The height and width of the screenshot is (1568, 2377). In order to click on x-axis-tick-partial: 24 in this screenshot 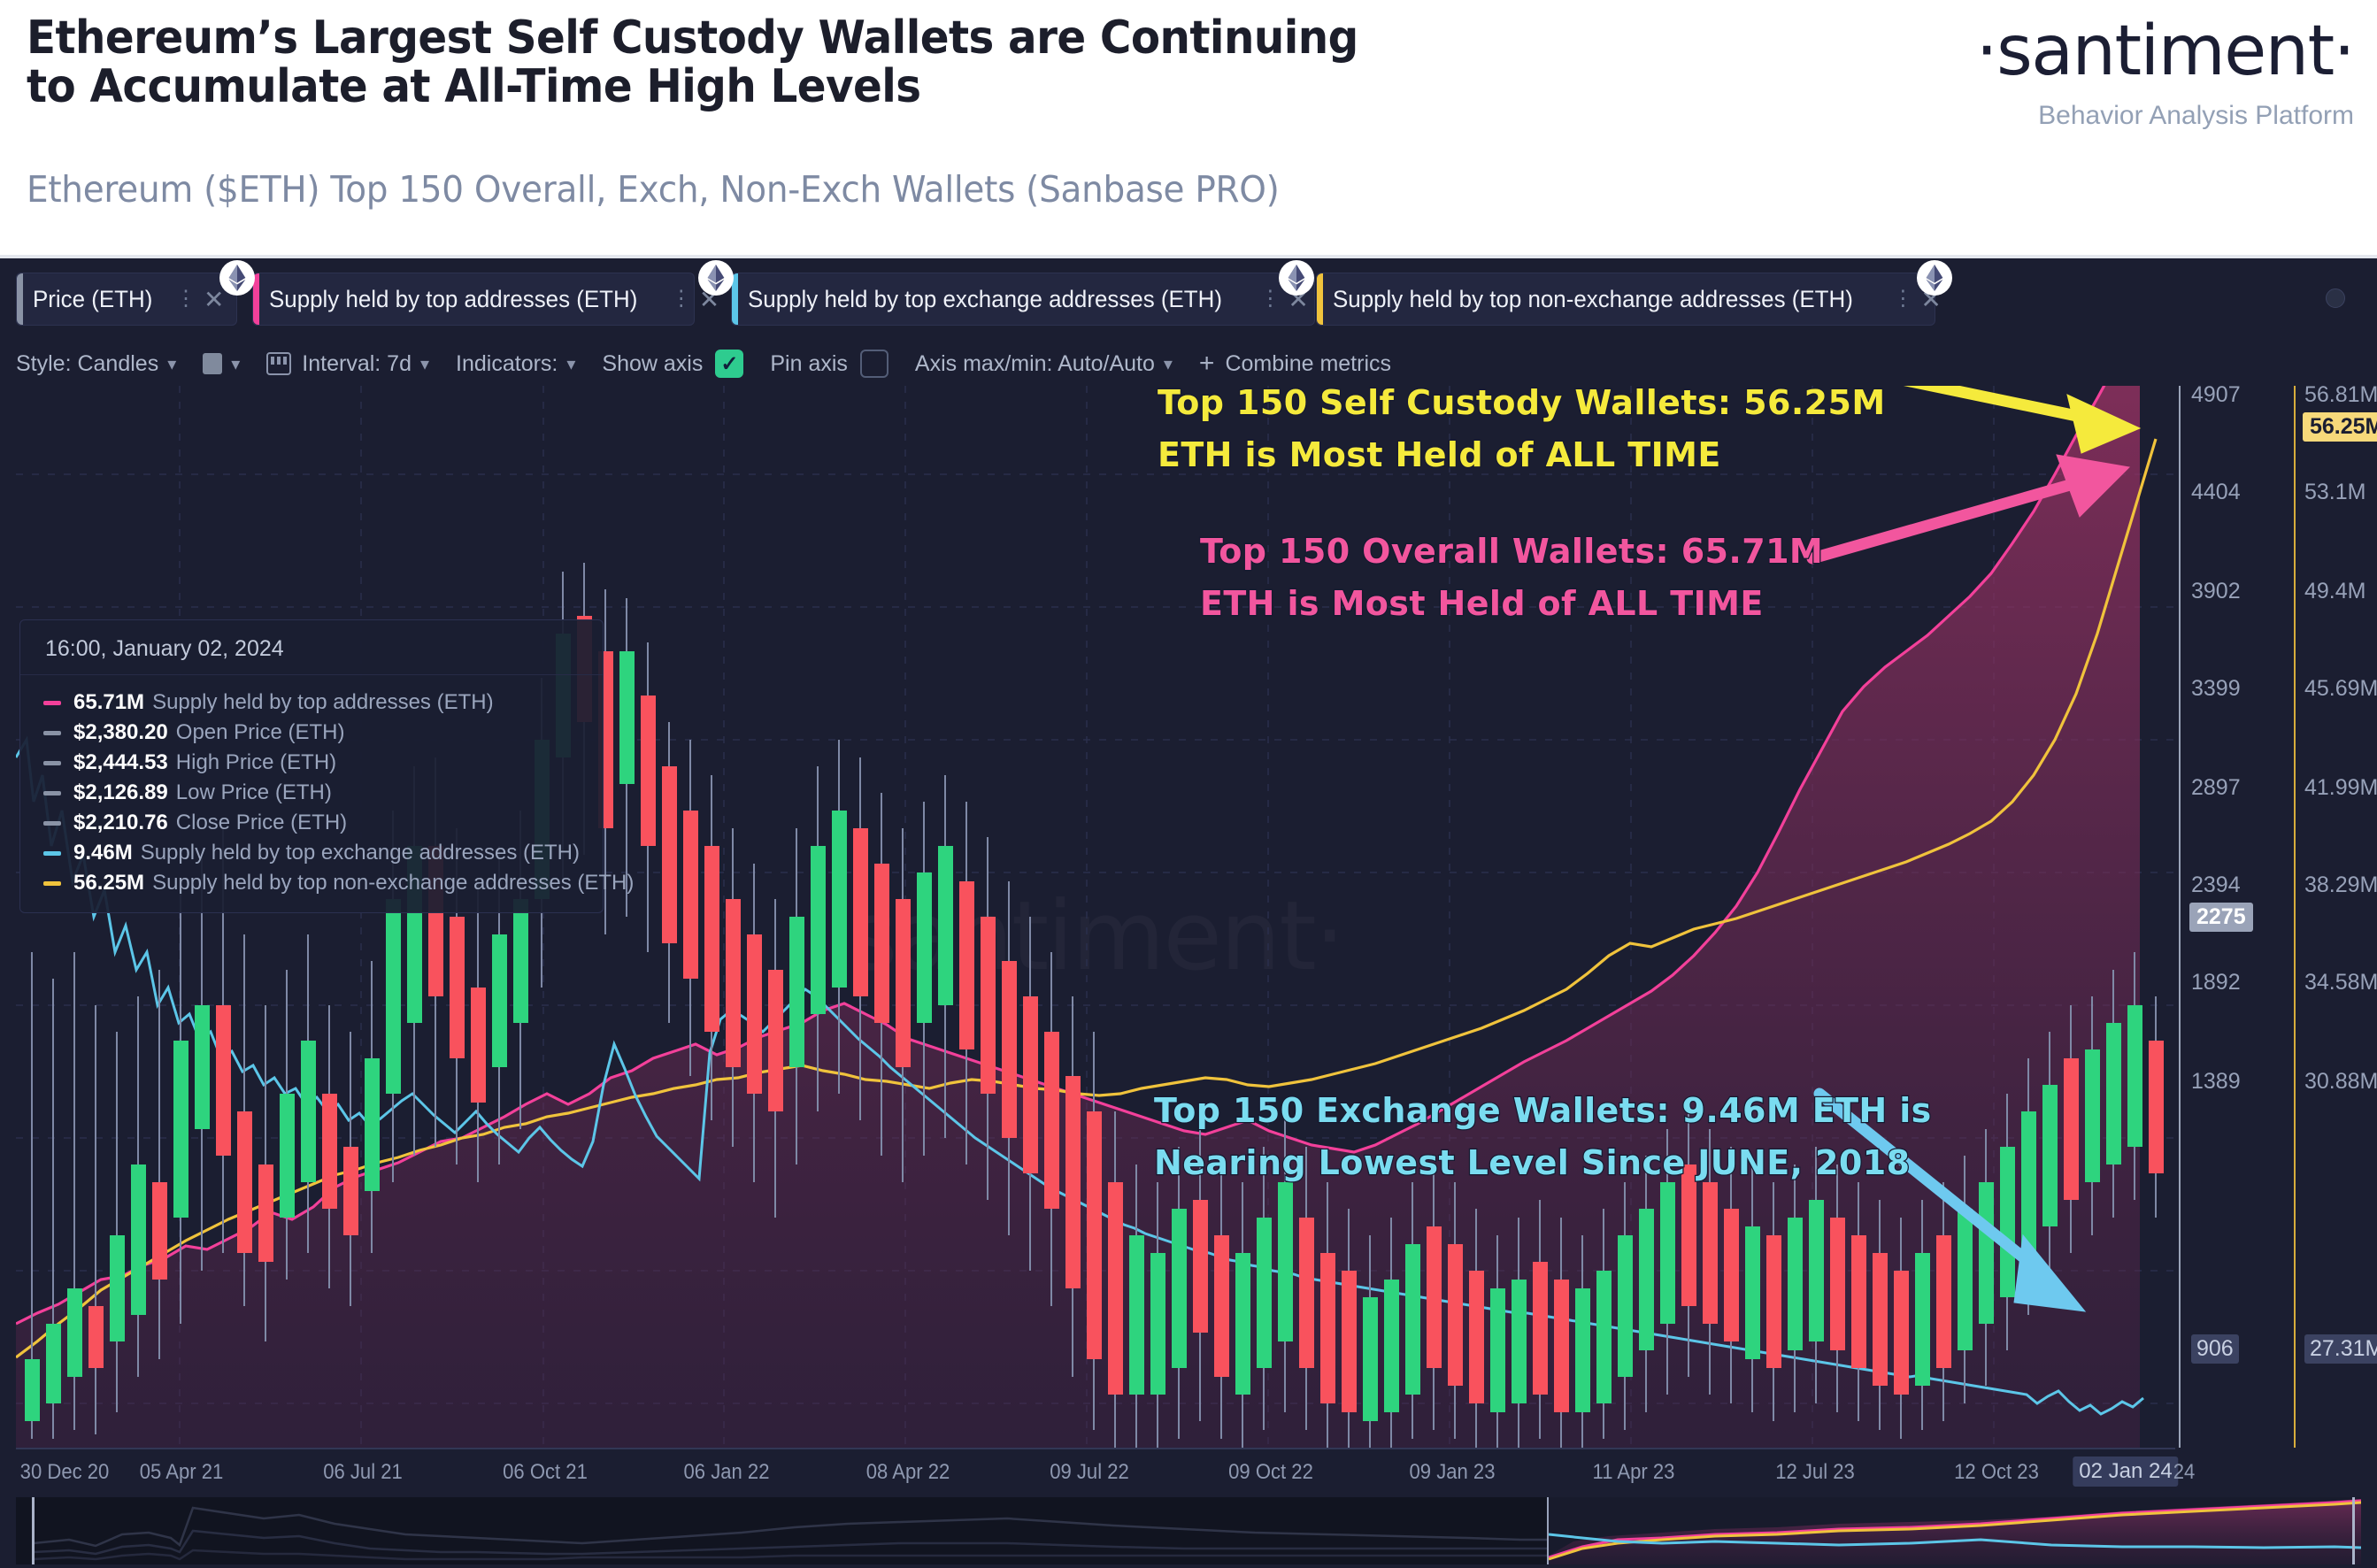, I will do `click(2184, 1472)`.